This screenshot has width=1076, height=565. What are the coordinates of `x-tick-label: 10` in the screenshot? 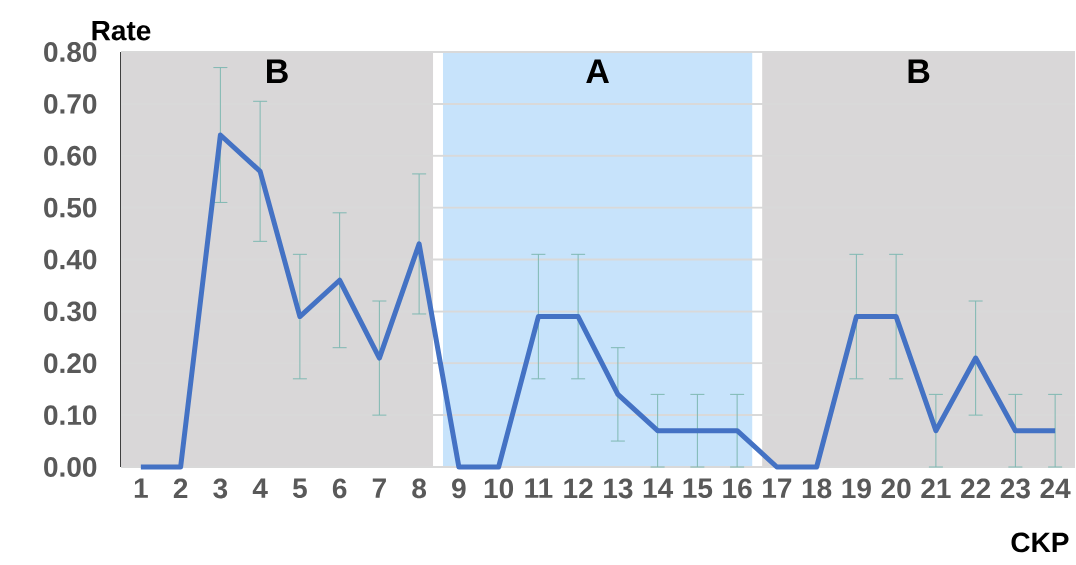 It's located at (499, 488).